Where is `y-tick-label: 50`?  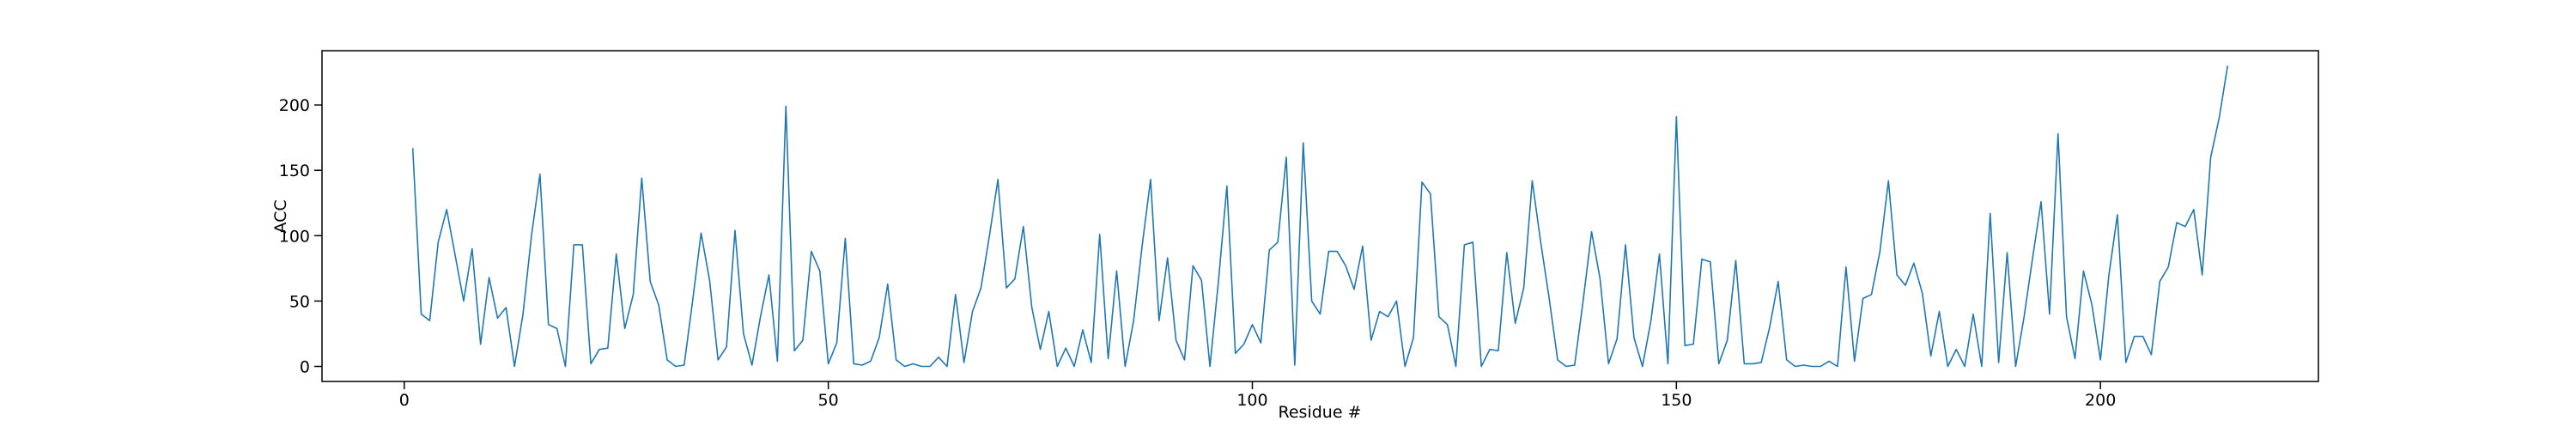 y-tick-label: 50 is located at coordinates (300, 301).